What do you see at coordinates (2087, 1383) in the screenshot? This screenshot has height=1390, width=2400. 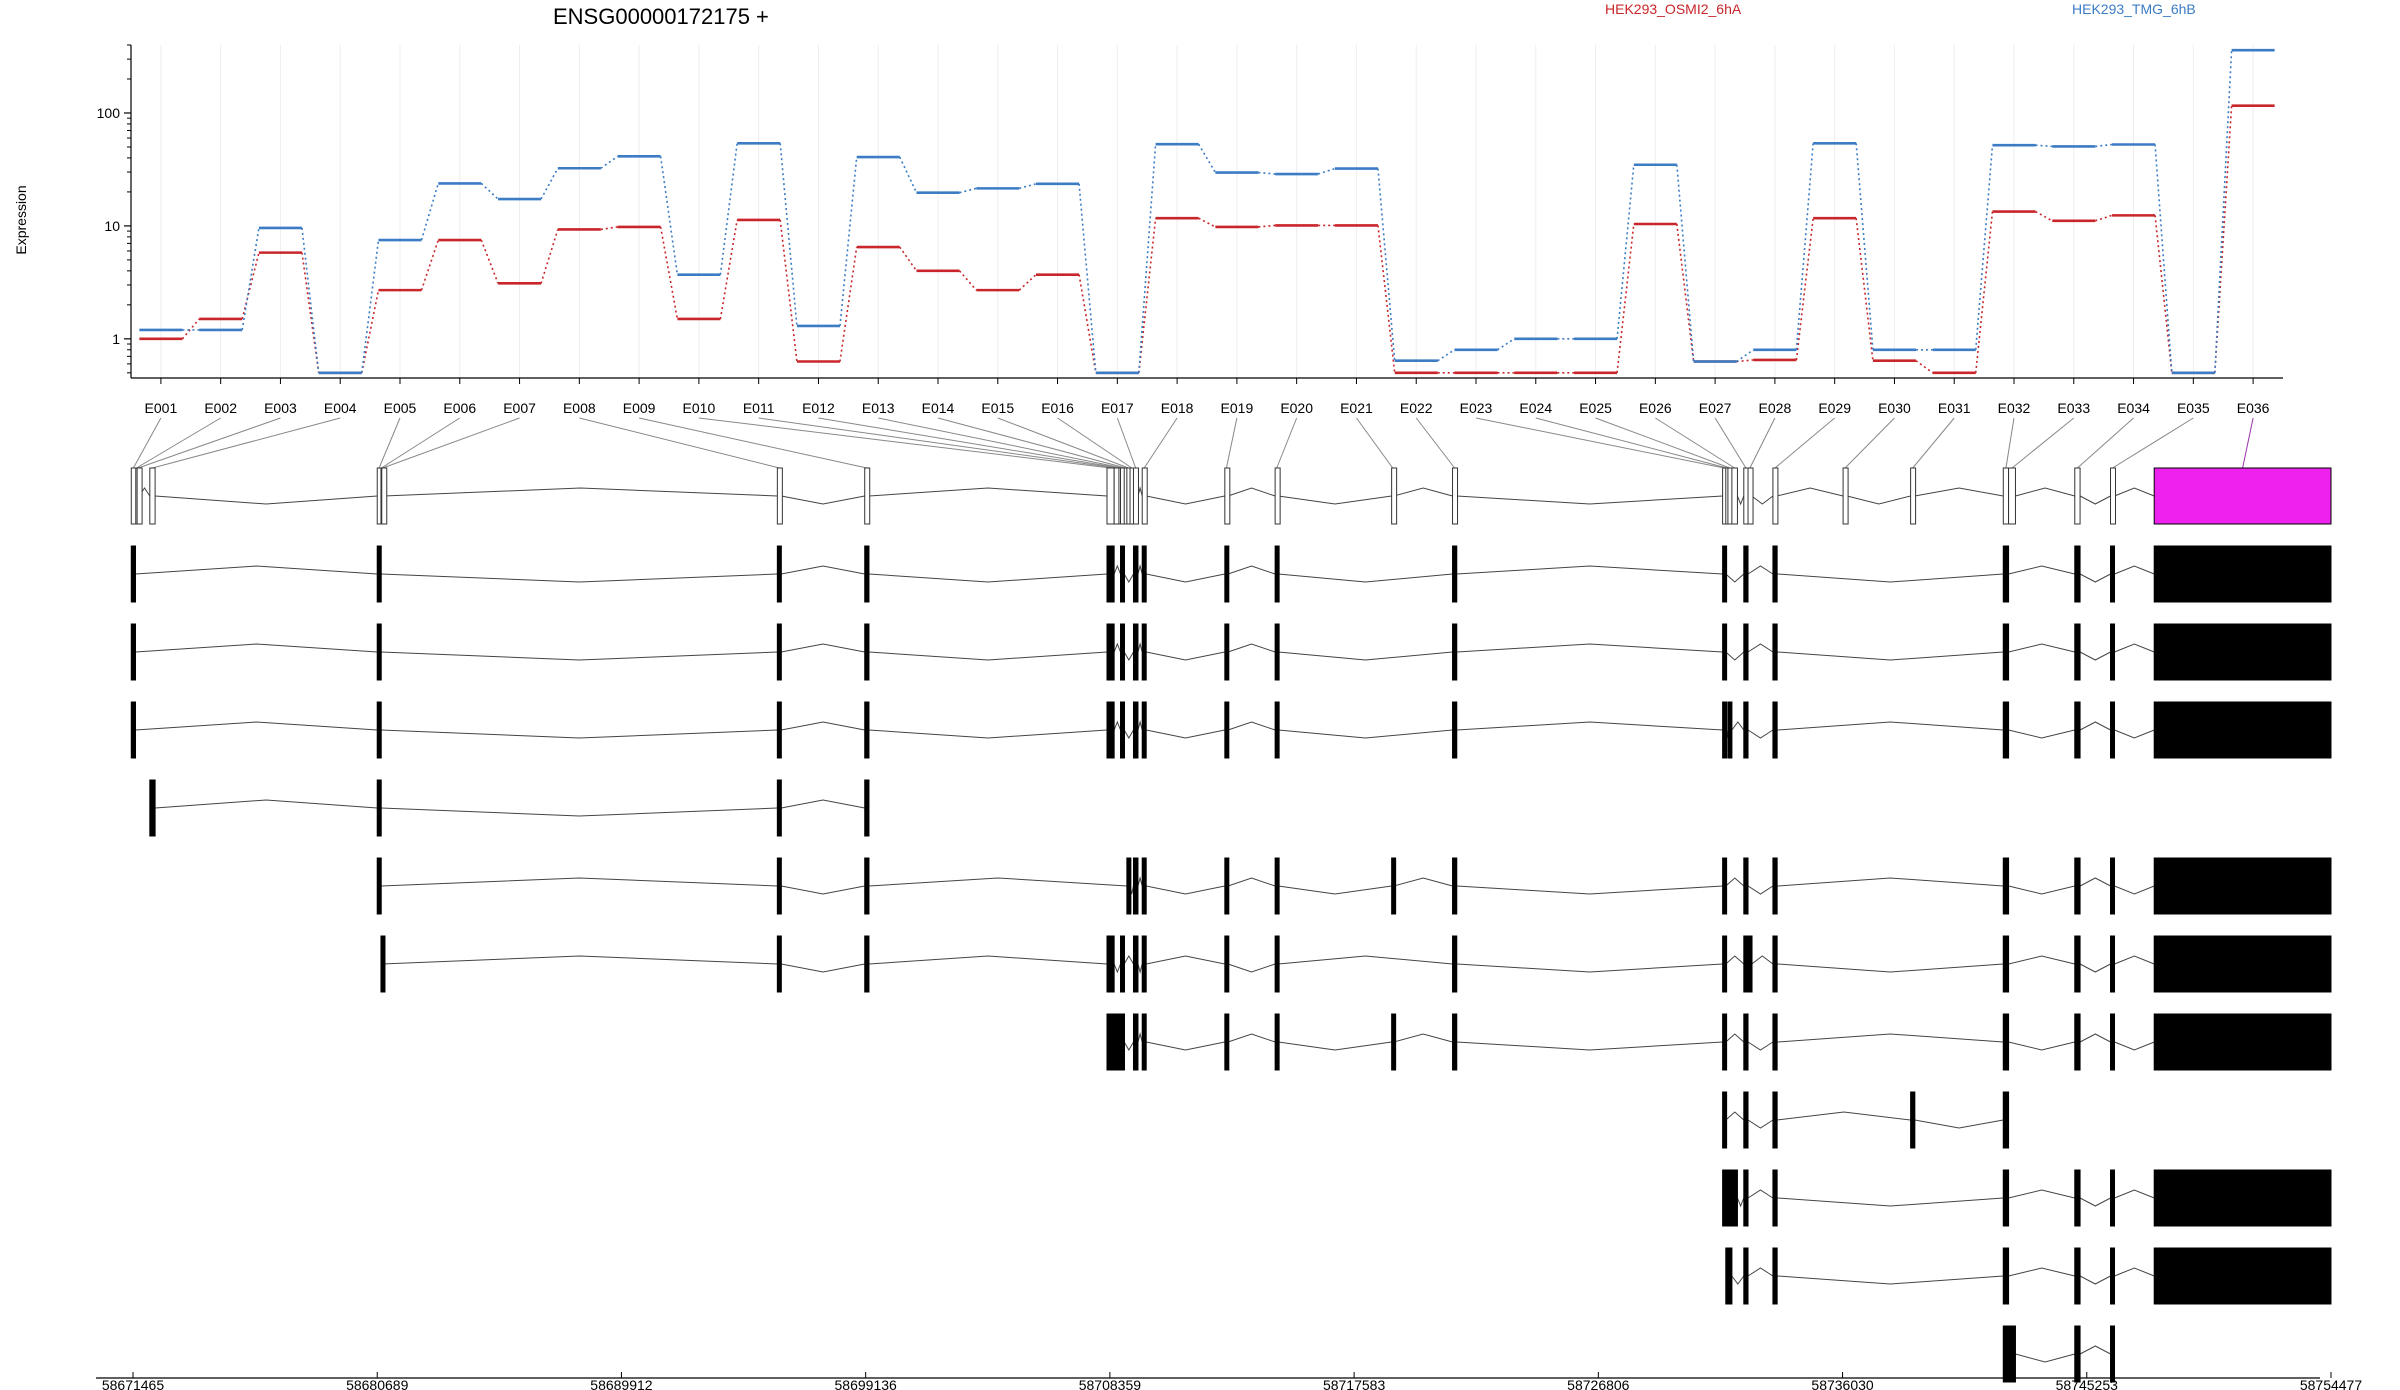 I see `coordinate-label: 58745253` at bounding box center [2087, 1383].